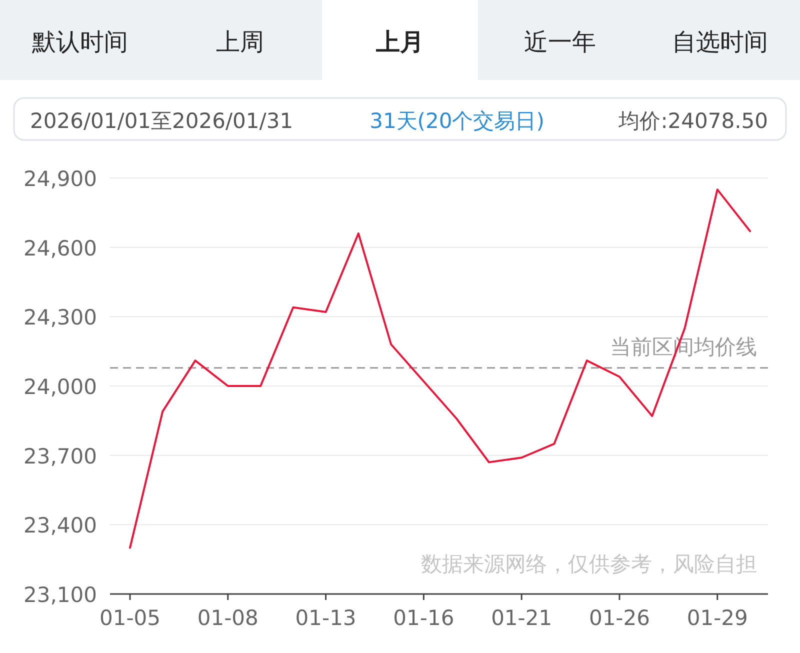 The width and height of the screenshot is (800, 653). I want to click on y-tick-label: 23,100, so click(60, 595).